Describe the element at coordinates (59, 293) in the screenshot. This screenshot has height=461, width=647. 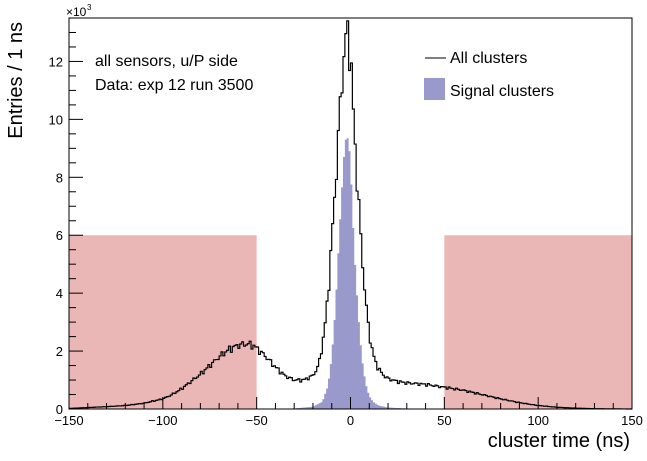
I see `y-tick-label: 4` at that location.